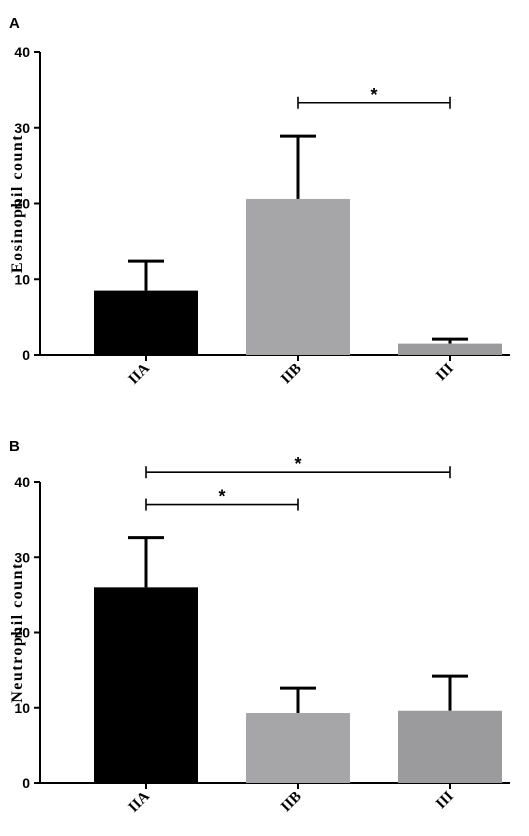  What do you see at coordinates (14, 23) in the screenshot?
I see `panel-label: A` at bounding box center [14, 23].